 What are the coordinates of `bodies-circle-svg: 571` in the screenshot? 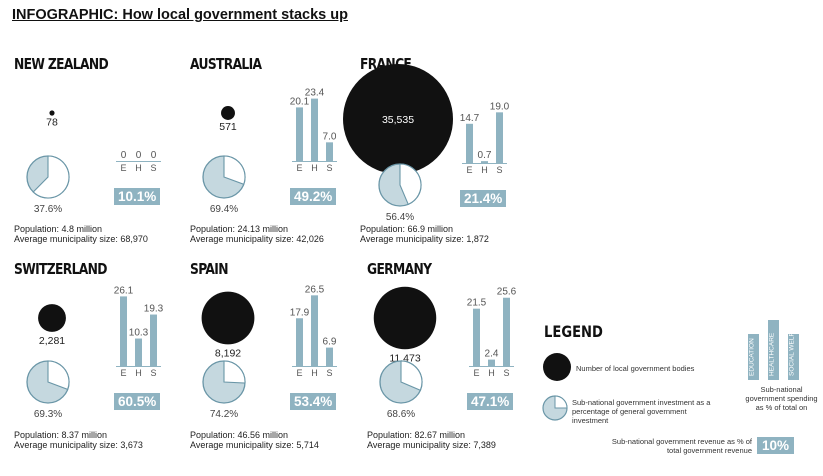 It's located at (228, 119).